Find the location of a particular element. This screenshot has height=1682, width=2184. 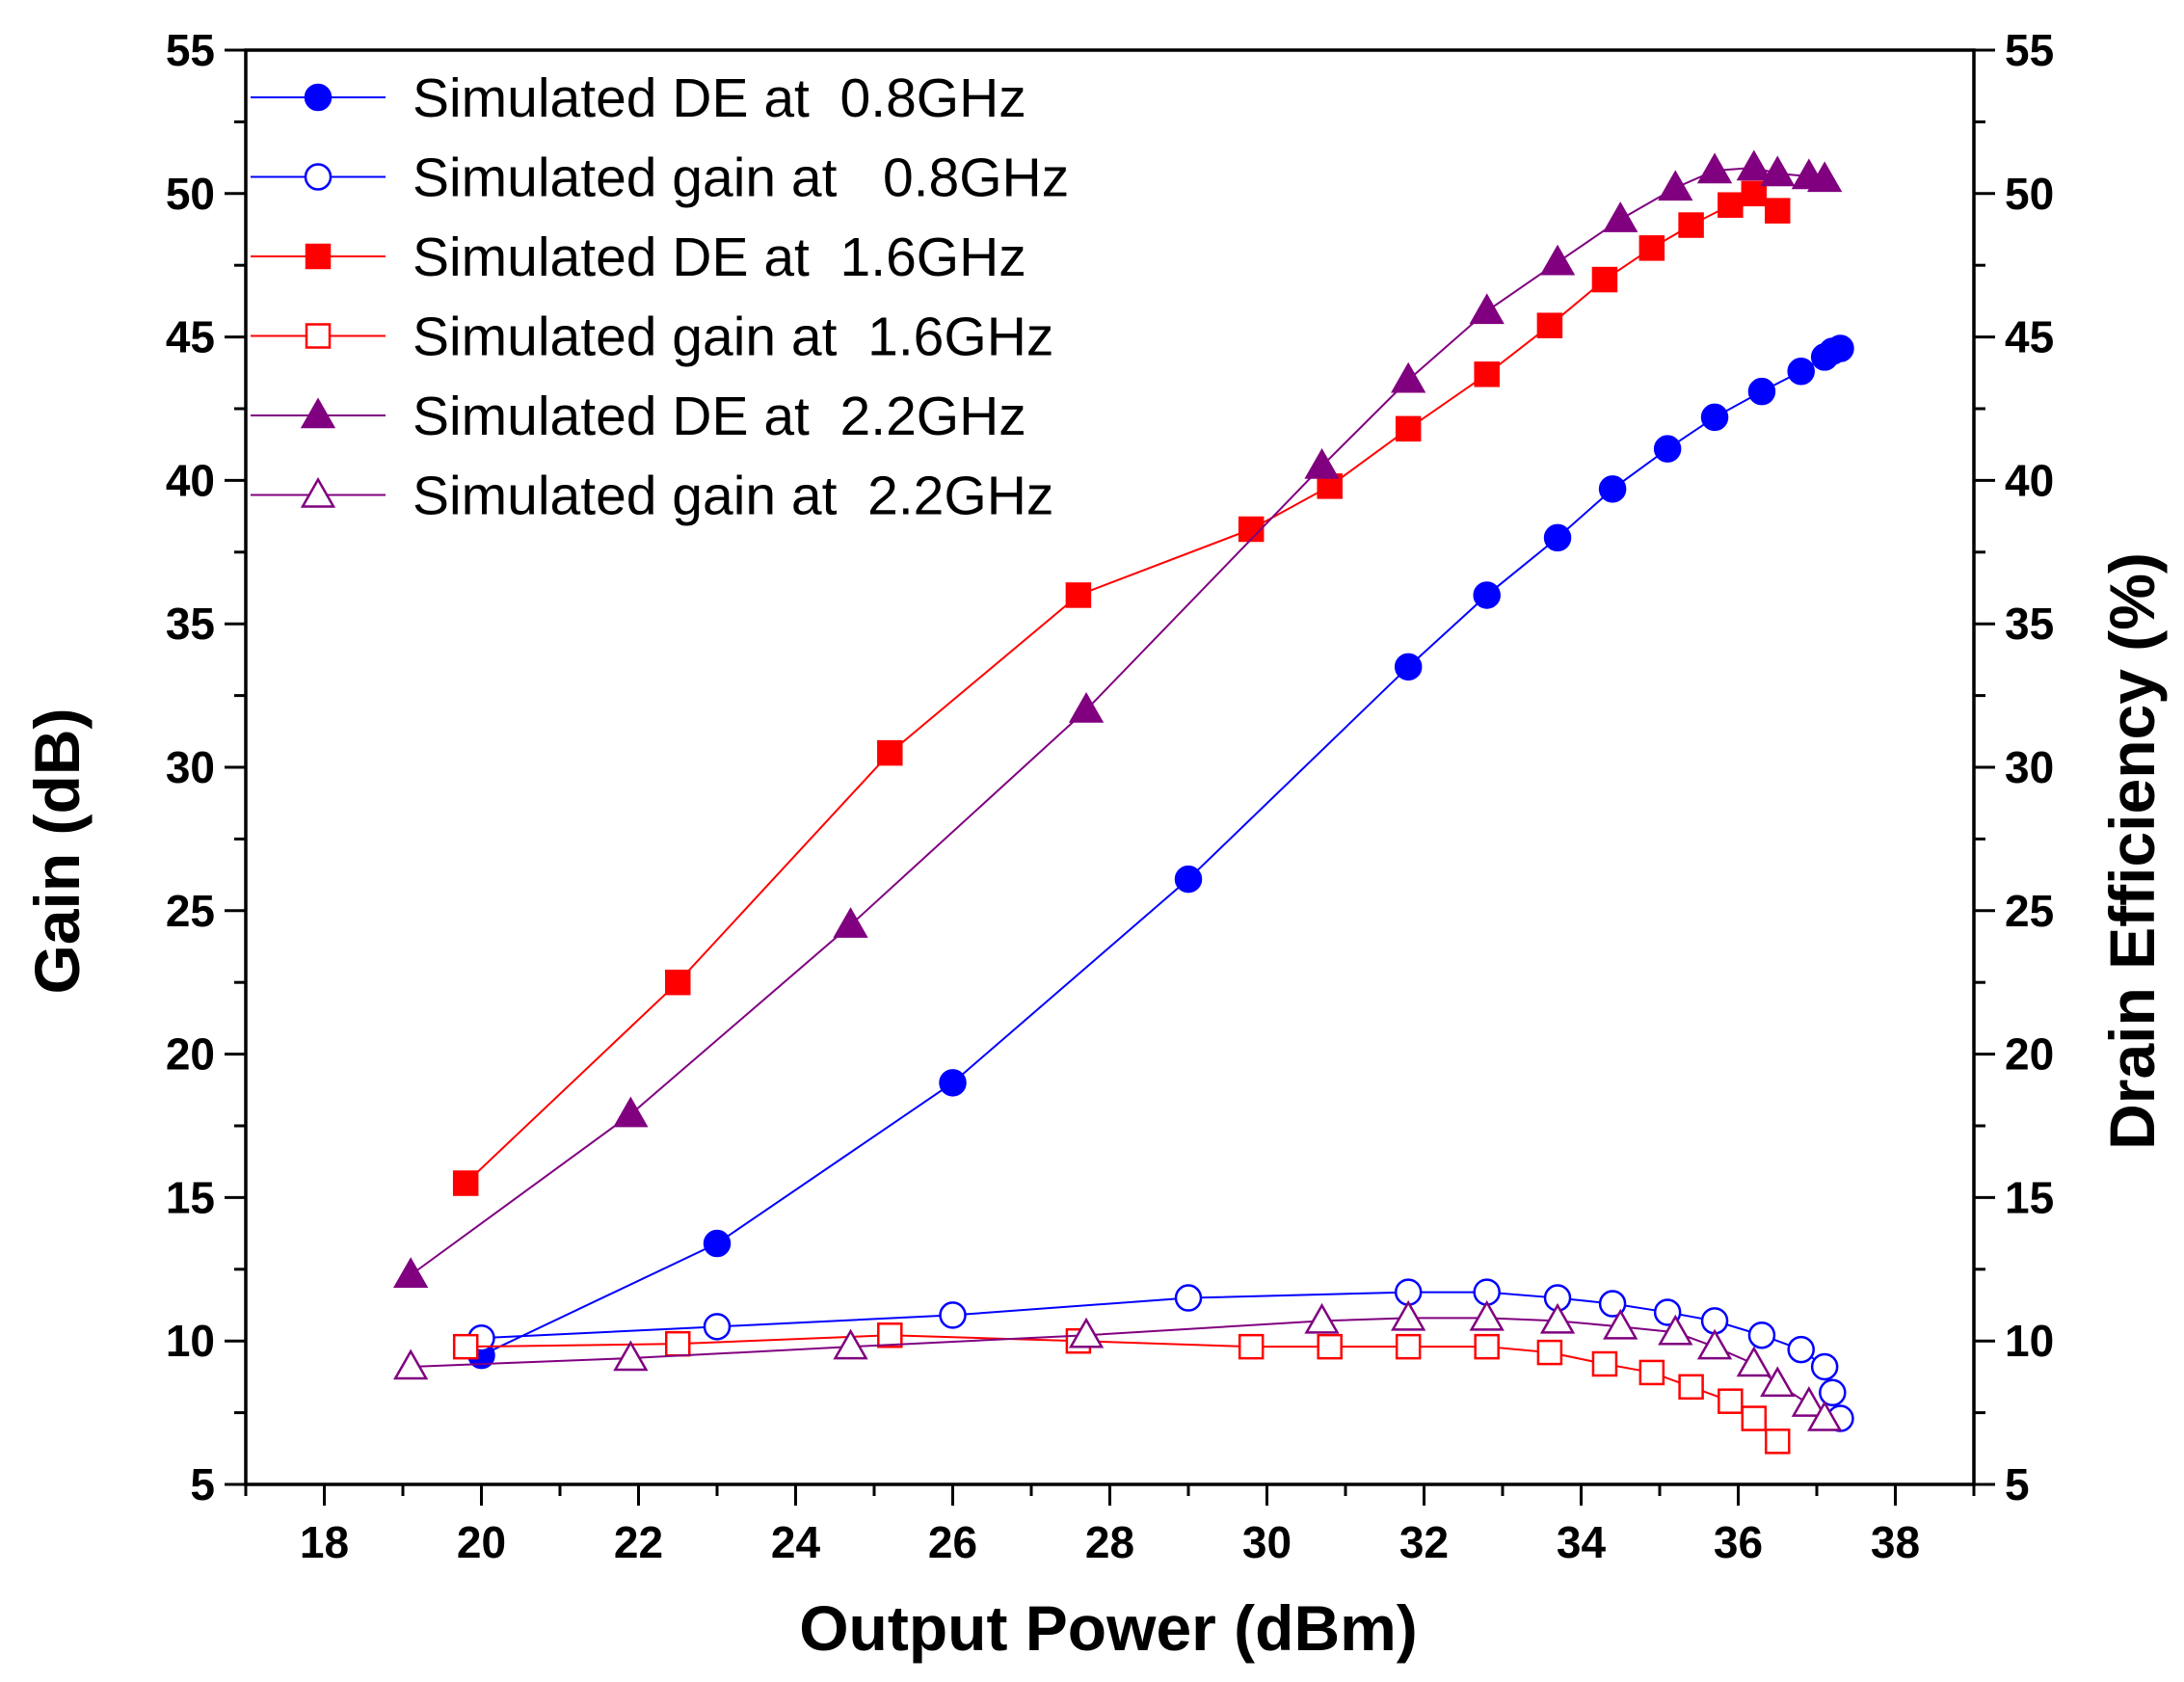

x-tick-label: 24 is located at coordinates (796, 1542).